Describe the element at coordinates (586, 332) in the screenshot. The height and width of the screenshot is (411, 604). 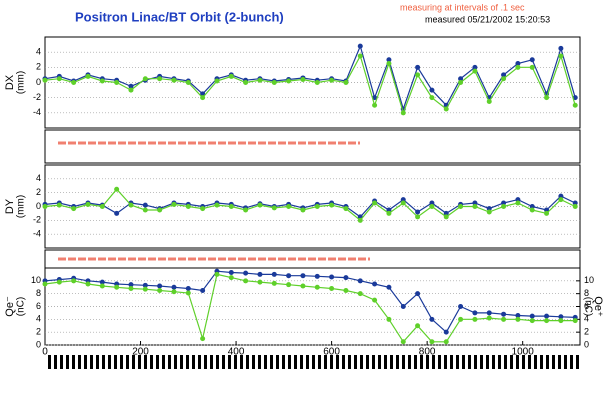
I see `y2-tick-label: 2` at that location.